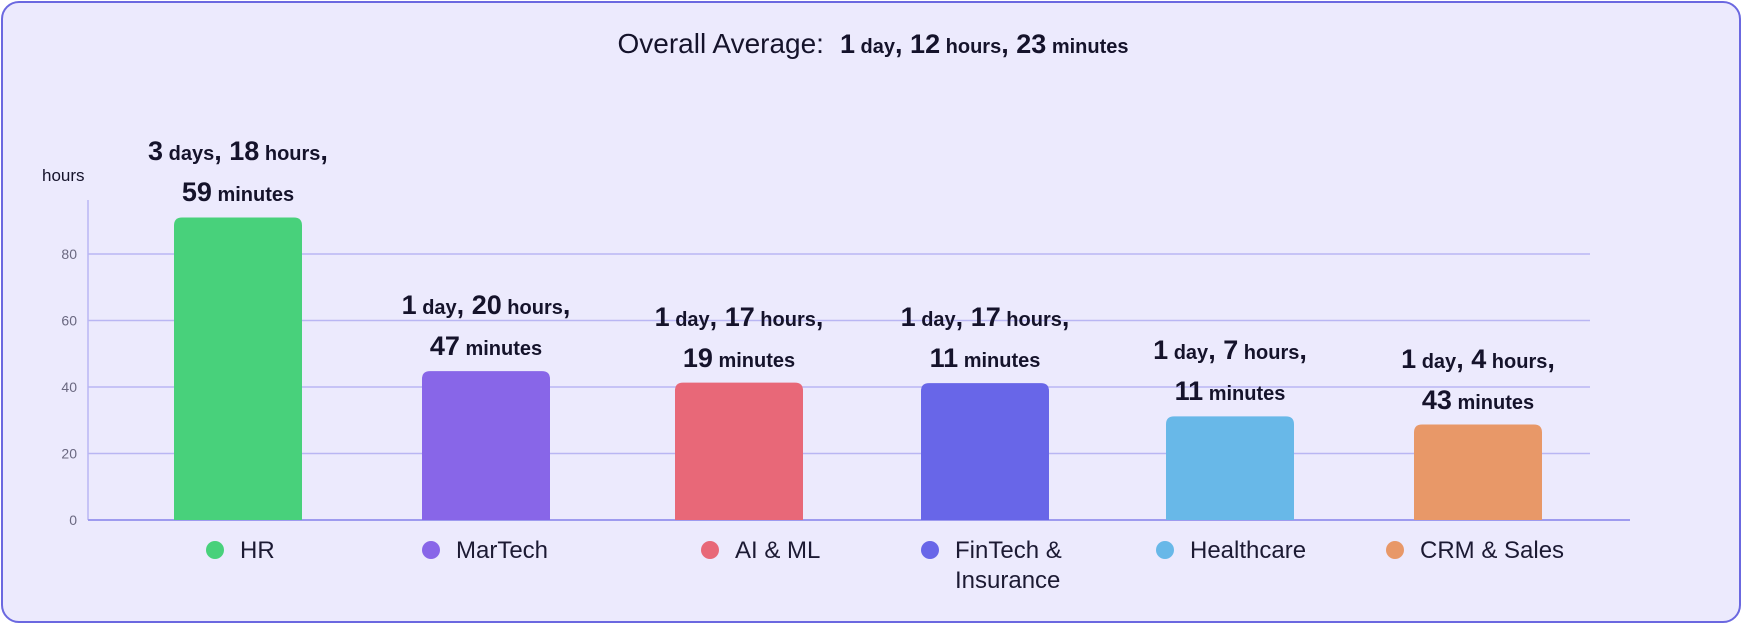 The width and height of the screenshot is (1746, 628). What do you see at coordinates (1230, 468) in the screenshot?
I see `bar-healthcare` at bounding box center [1230, 468].